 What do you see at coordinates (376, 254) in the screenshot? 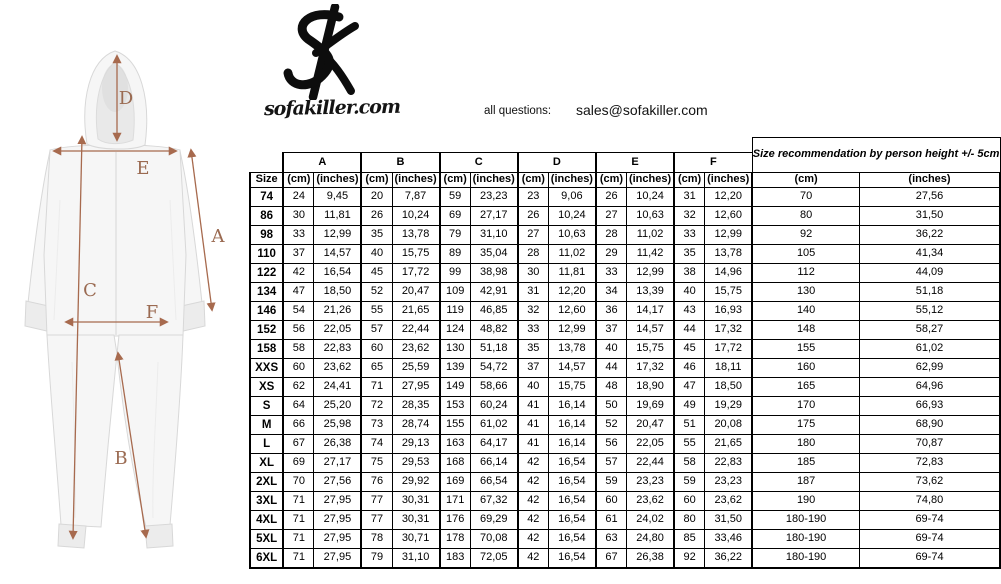
I see `value-cell: 40` at bounding box center [376, 254].